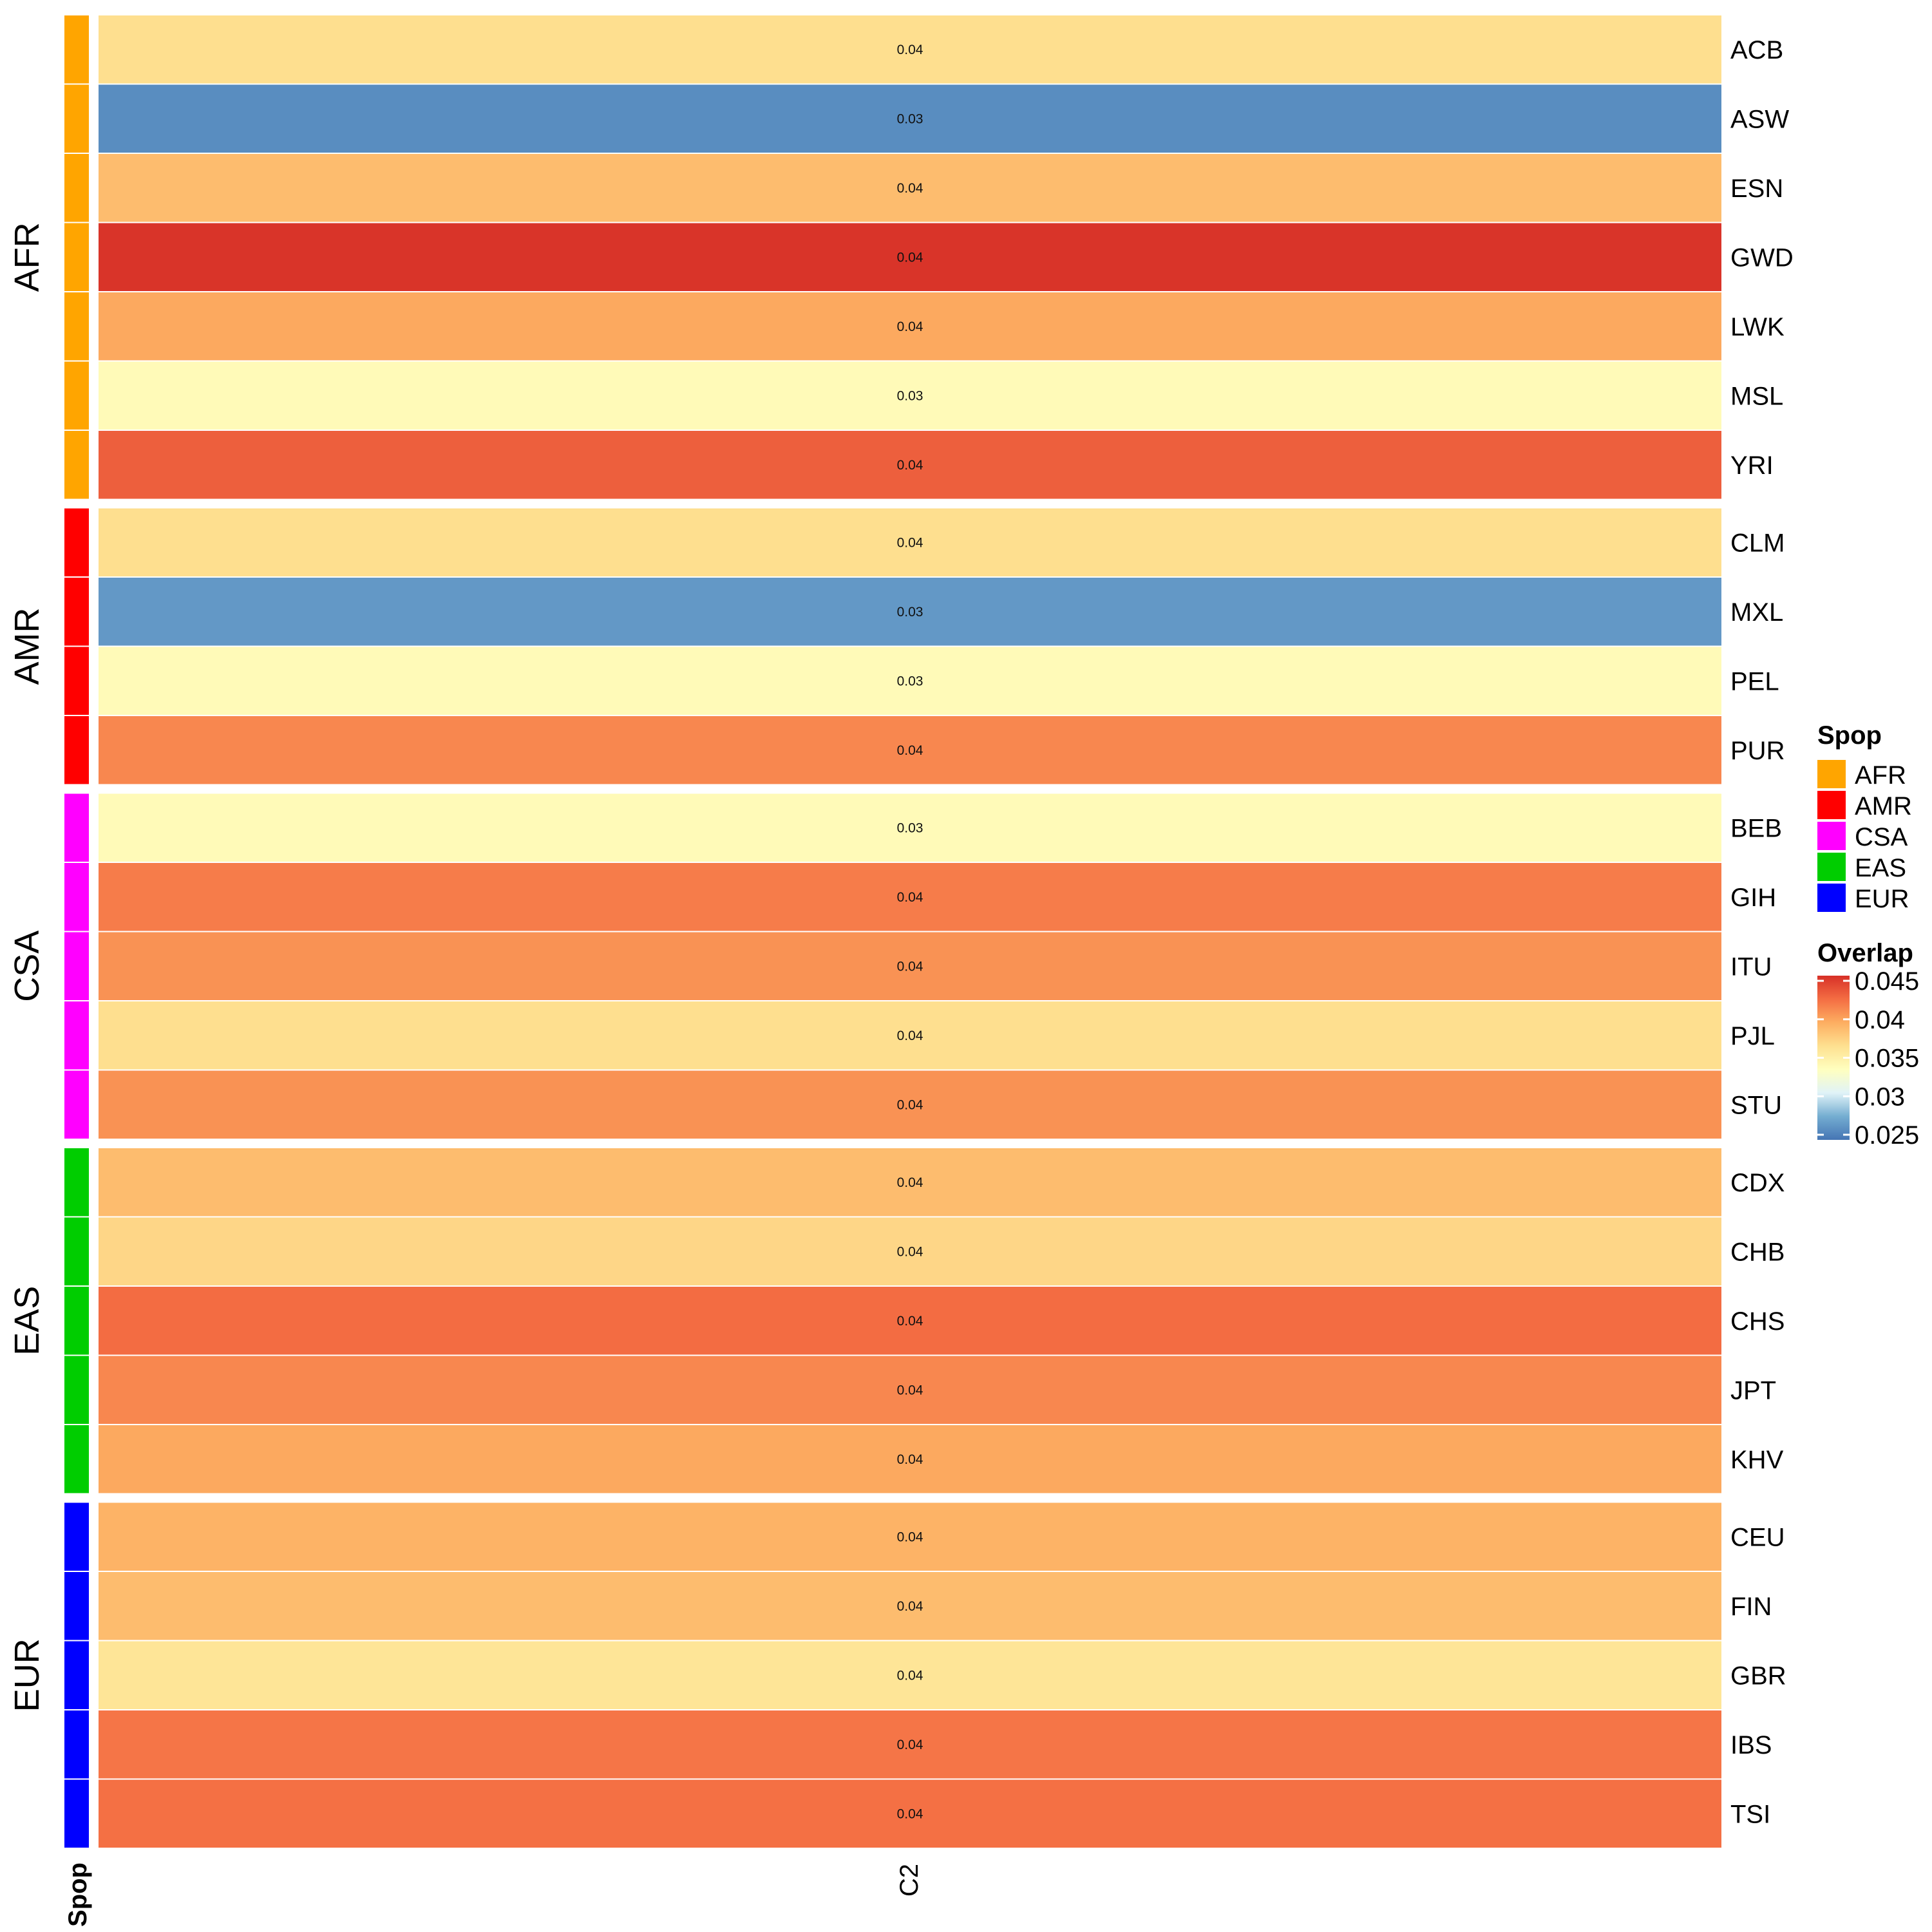 The width and height of the screenshot is (1932, 1932). I want to click on row-group-label: AMR, so click(27, 646).